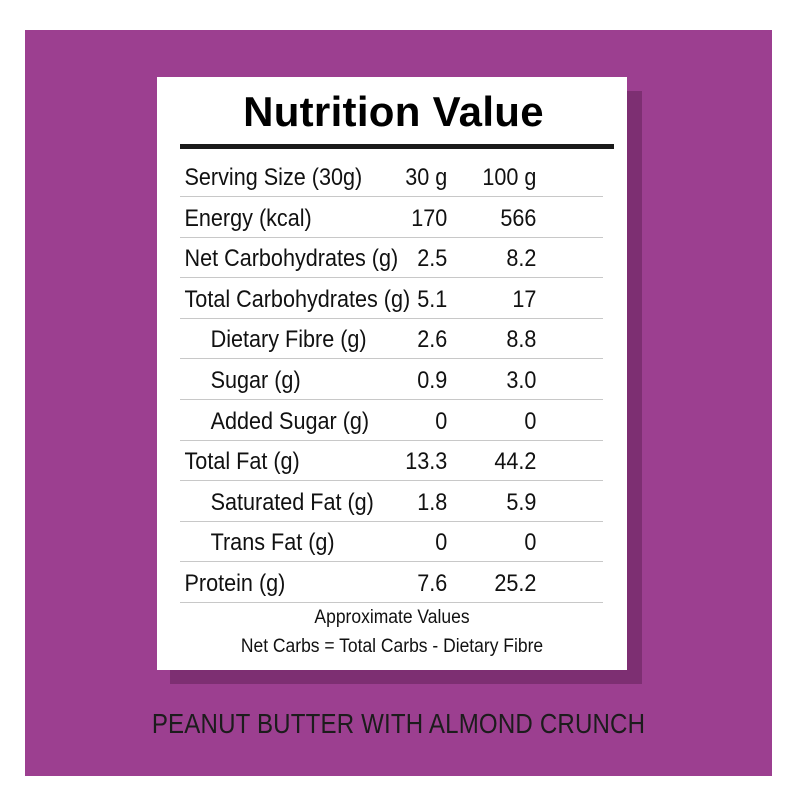 The height and width of the screenshot is (800, 800). What do you see at coordinates (521, 380) in the screenshot?
I see `value-per-100g: 3.0` at bounding box center [521, 380].